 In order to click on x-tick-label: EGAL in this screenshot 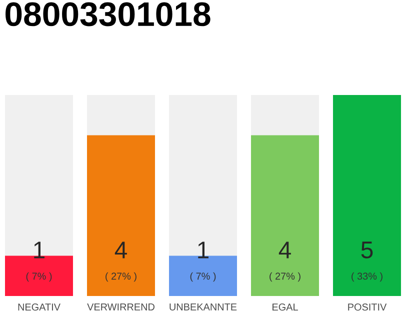, I will do `click(285, 307)`.